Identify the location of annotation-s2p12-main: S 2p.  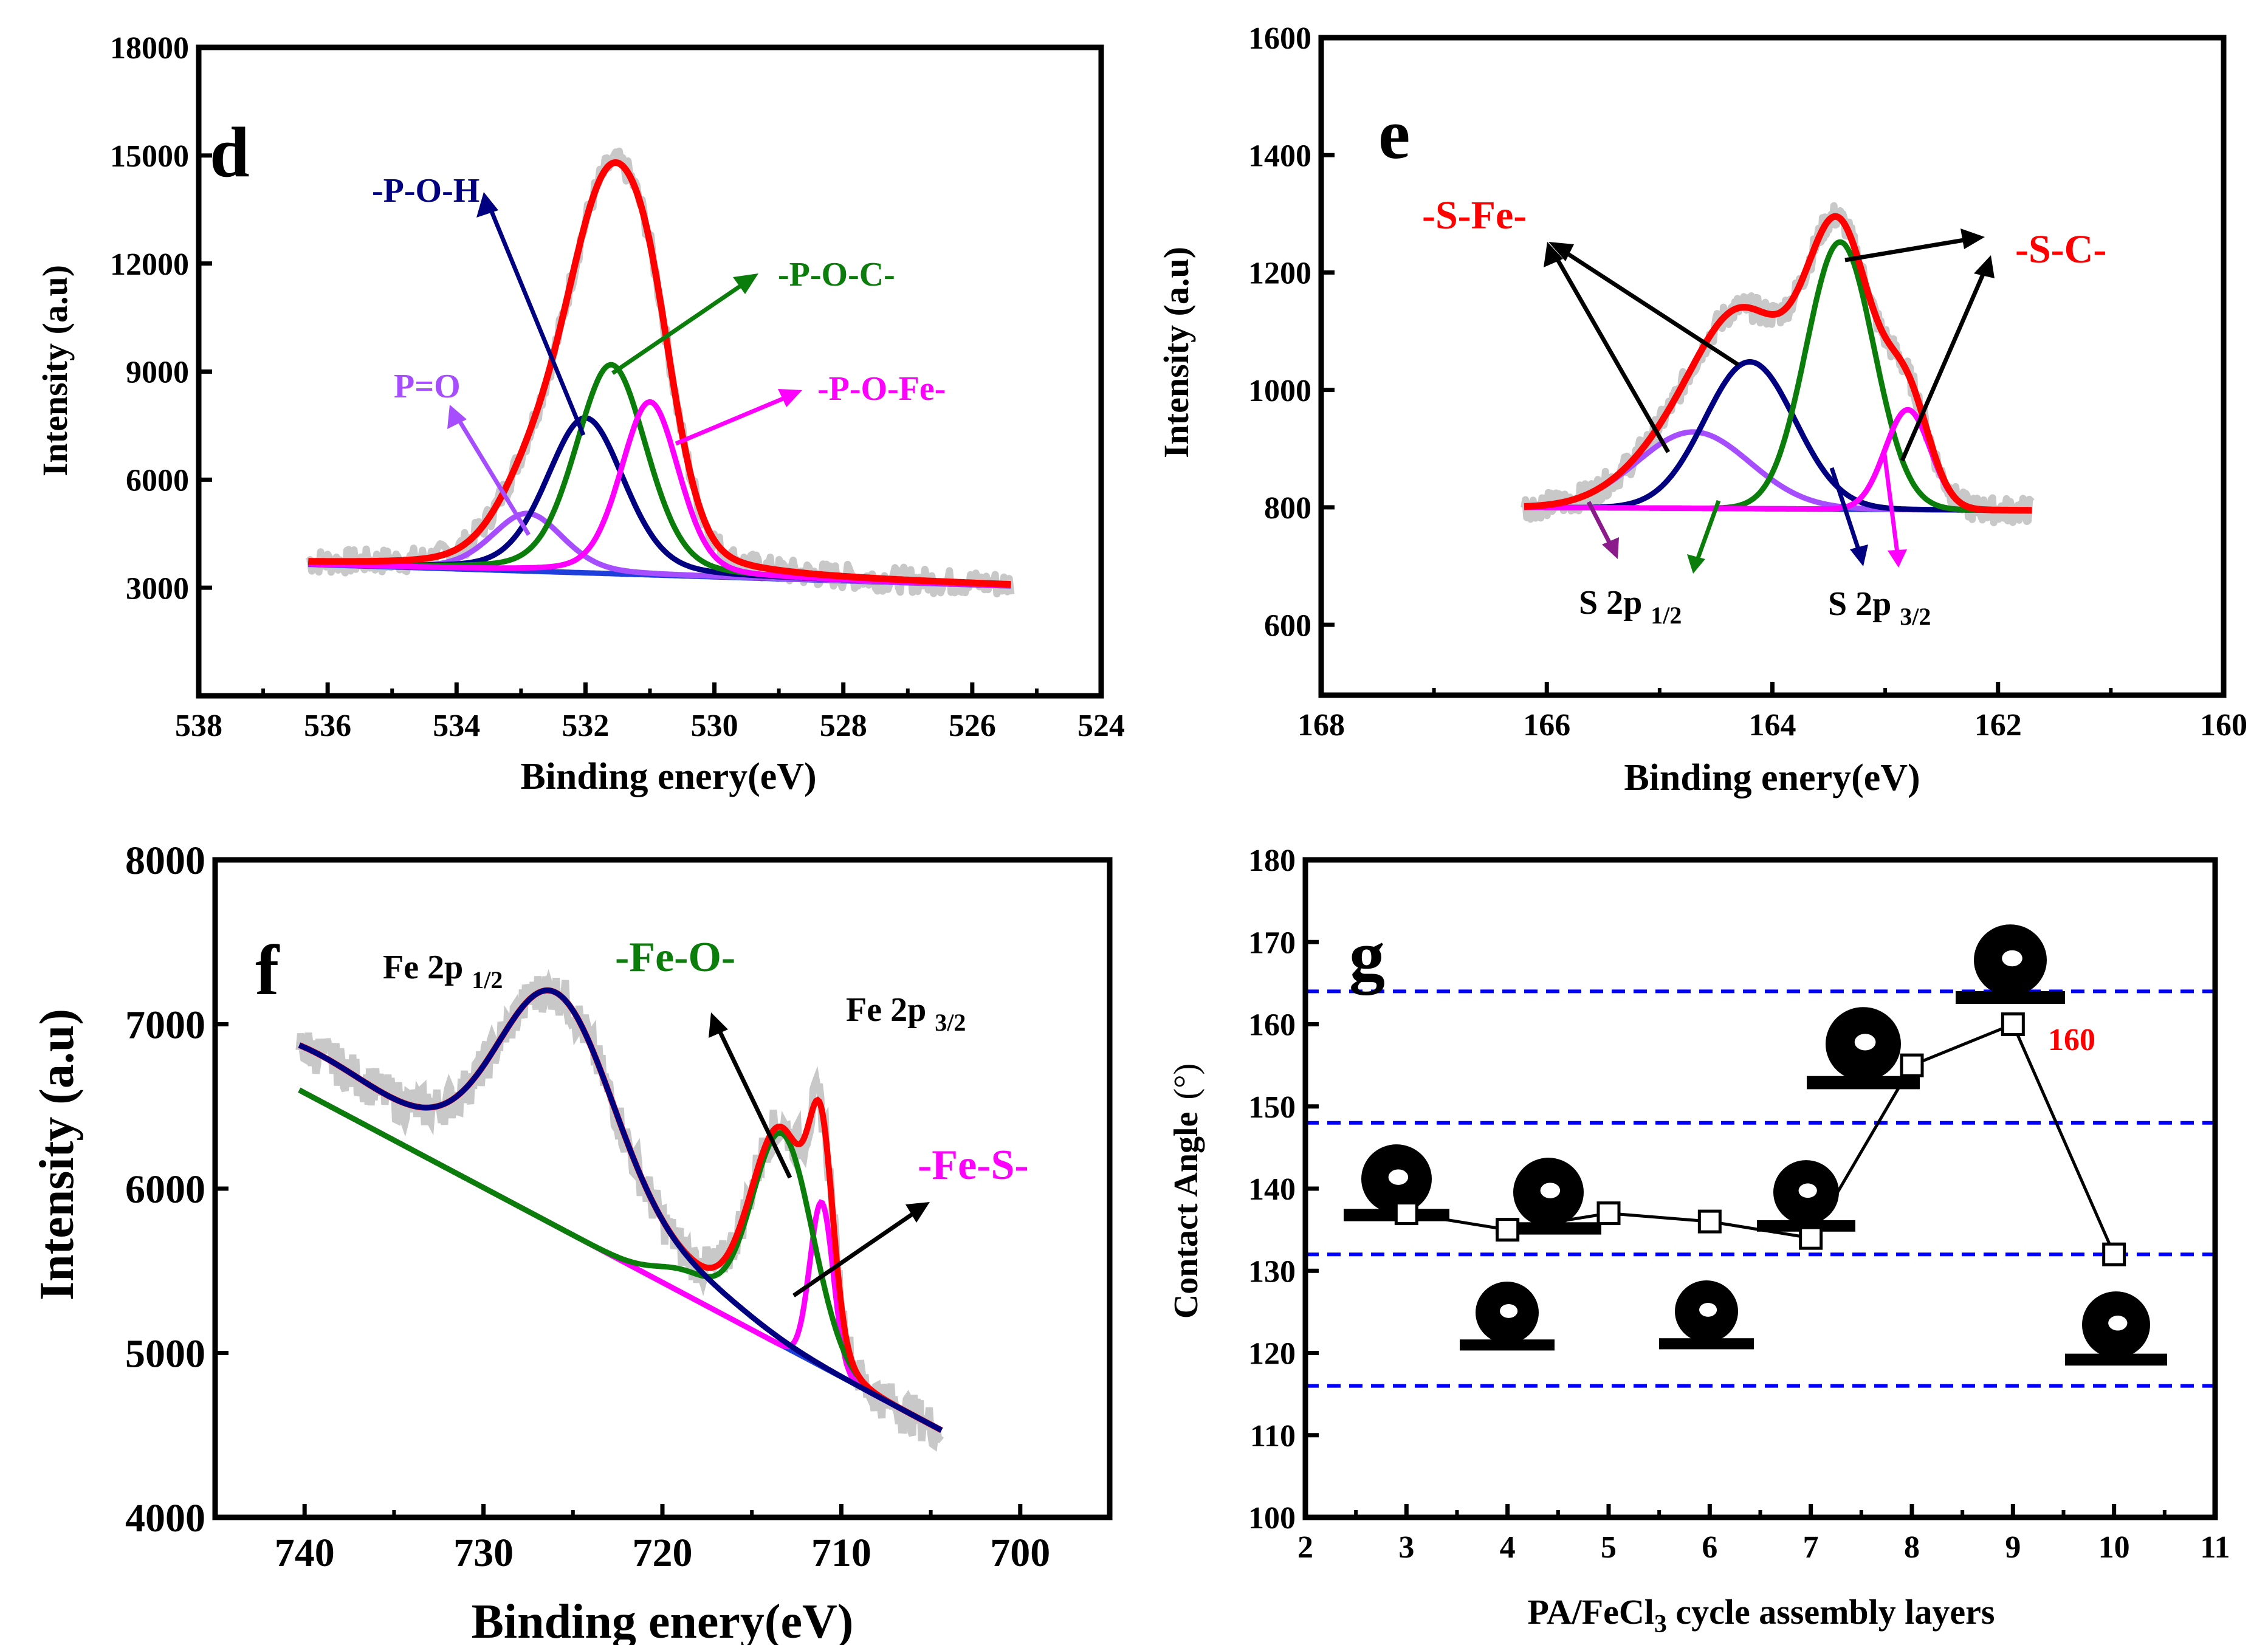
(1611, 603).